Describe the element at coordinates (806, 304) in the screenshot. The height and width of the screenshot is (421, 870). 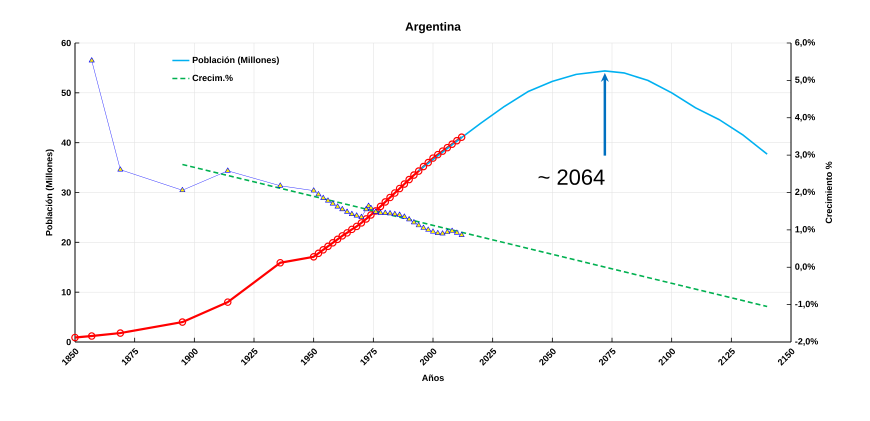
I see `y2-tick-label: -1,0%` at that location.